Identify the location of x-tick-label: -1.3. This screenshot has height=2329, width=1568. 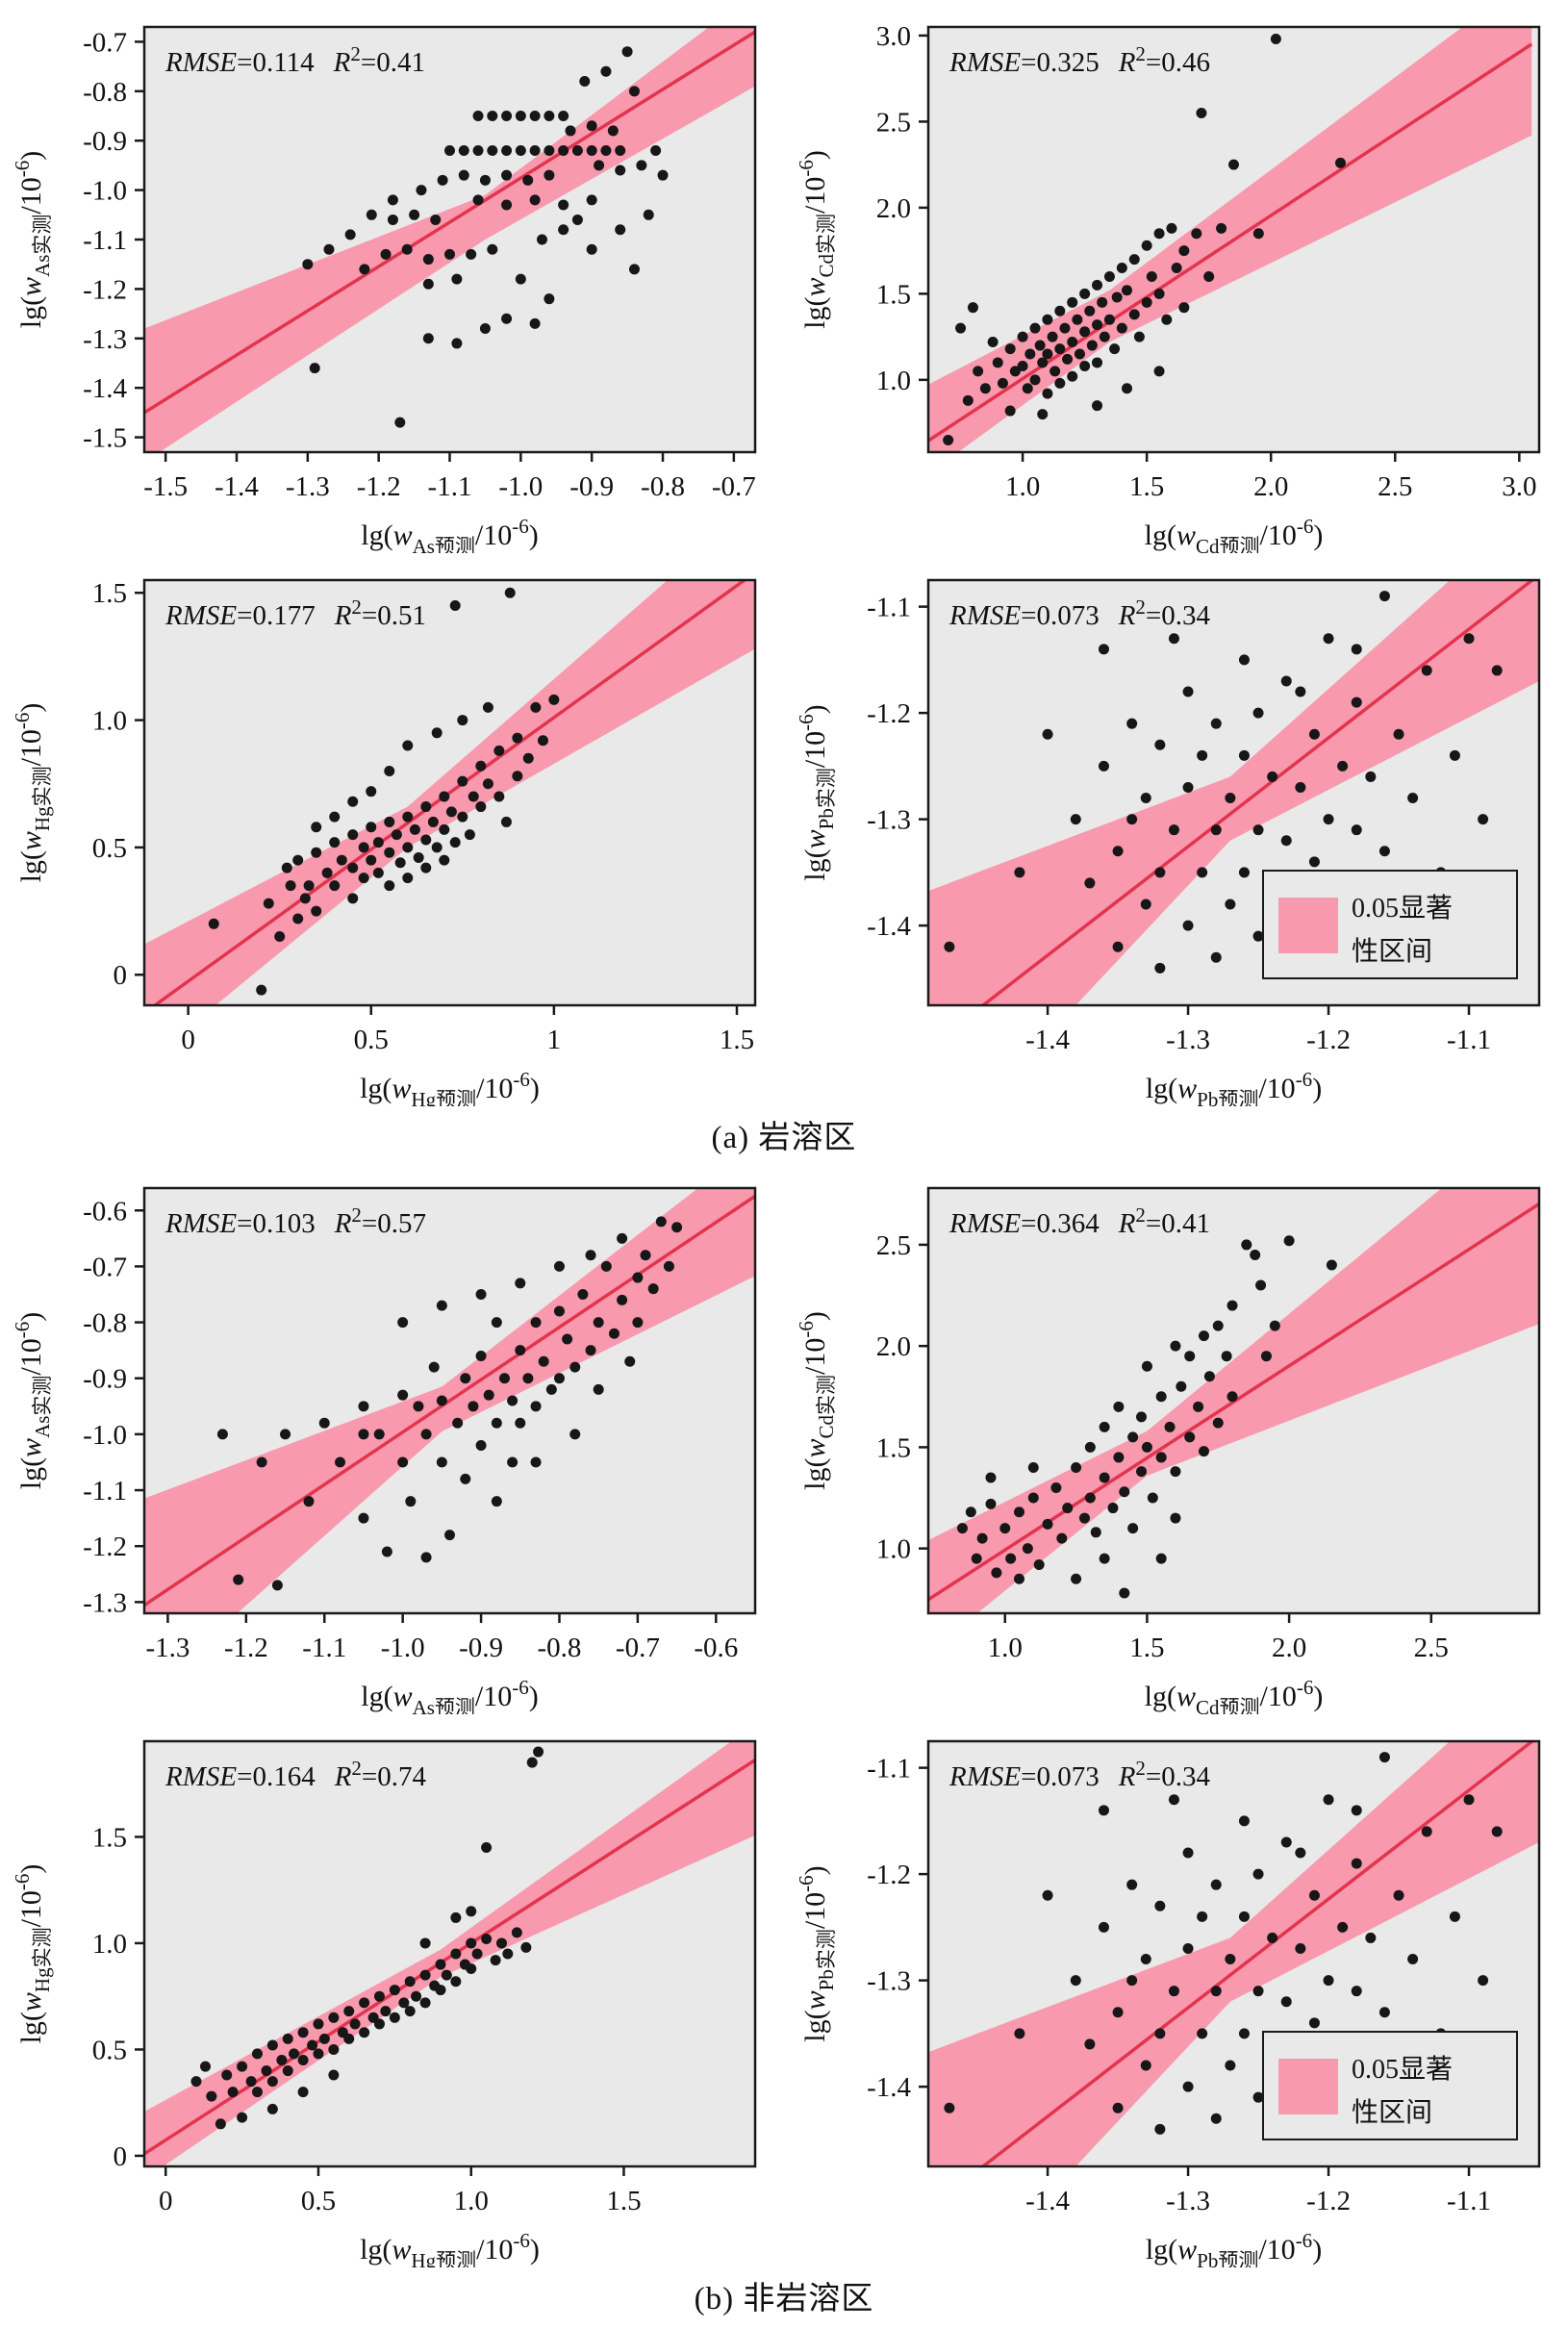
(167, 1648).